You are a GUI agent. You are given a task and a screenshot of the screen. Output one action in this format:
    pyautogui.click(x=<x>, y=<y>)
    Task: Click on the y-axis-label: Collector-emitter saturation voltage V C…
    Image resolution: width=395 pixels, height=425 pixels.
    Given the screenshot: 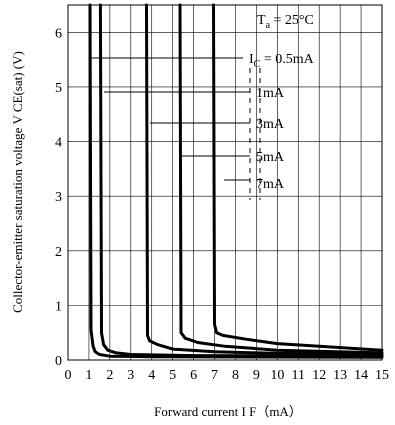 What is the action you would take?
    pyautogui.click(x=17, y=182)
    